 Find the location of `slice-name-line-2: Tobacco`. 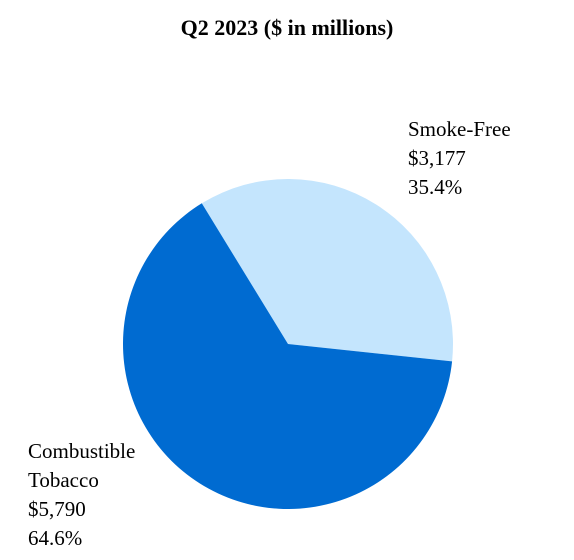

slice-name-line-2: Tobacco is located at coordinates (63, 480).